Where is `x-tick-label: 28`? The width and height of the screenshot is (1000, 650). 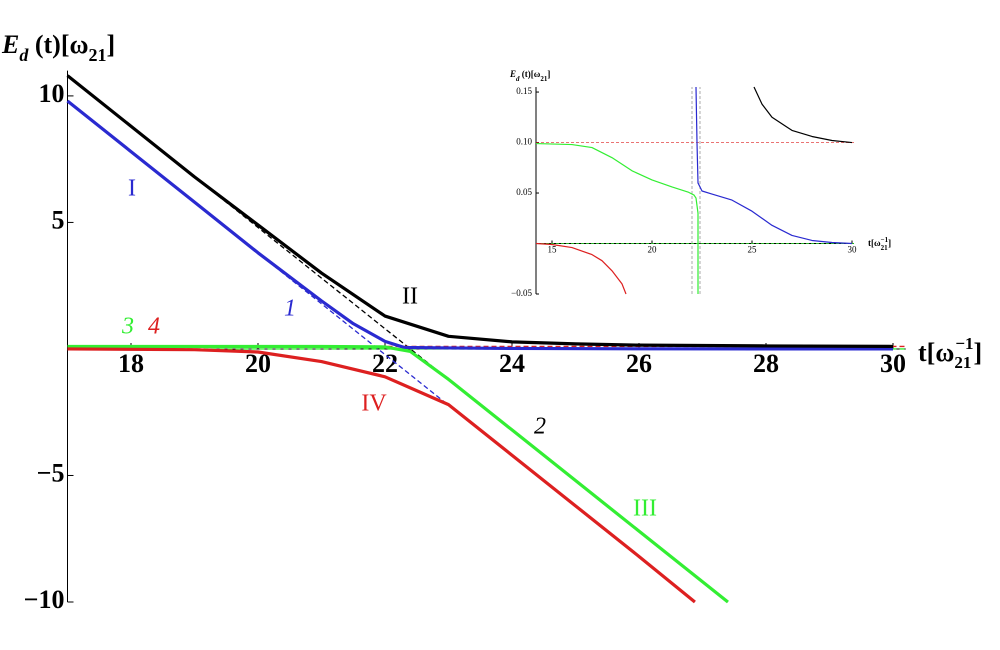 x-tick-label: 28 is located at coordinates (766, 363).